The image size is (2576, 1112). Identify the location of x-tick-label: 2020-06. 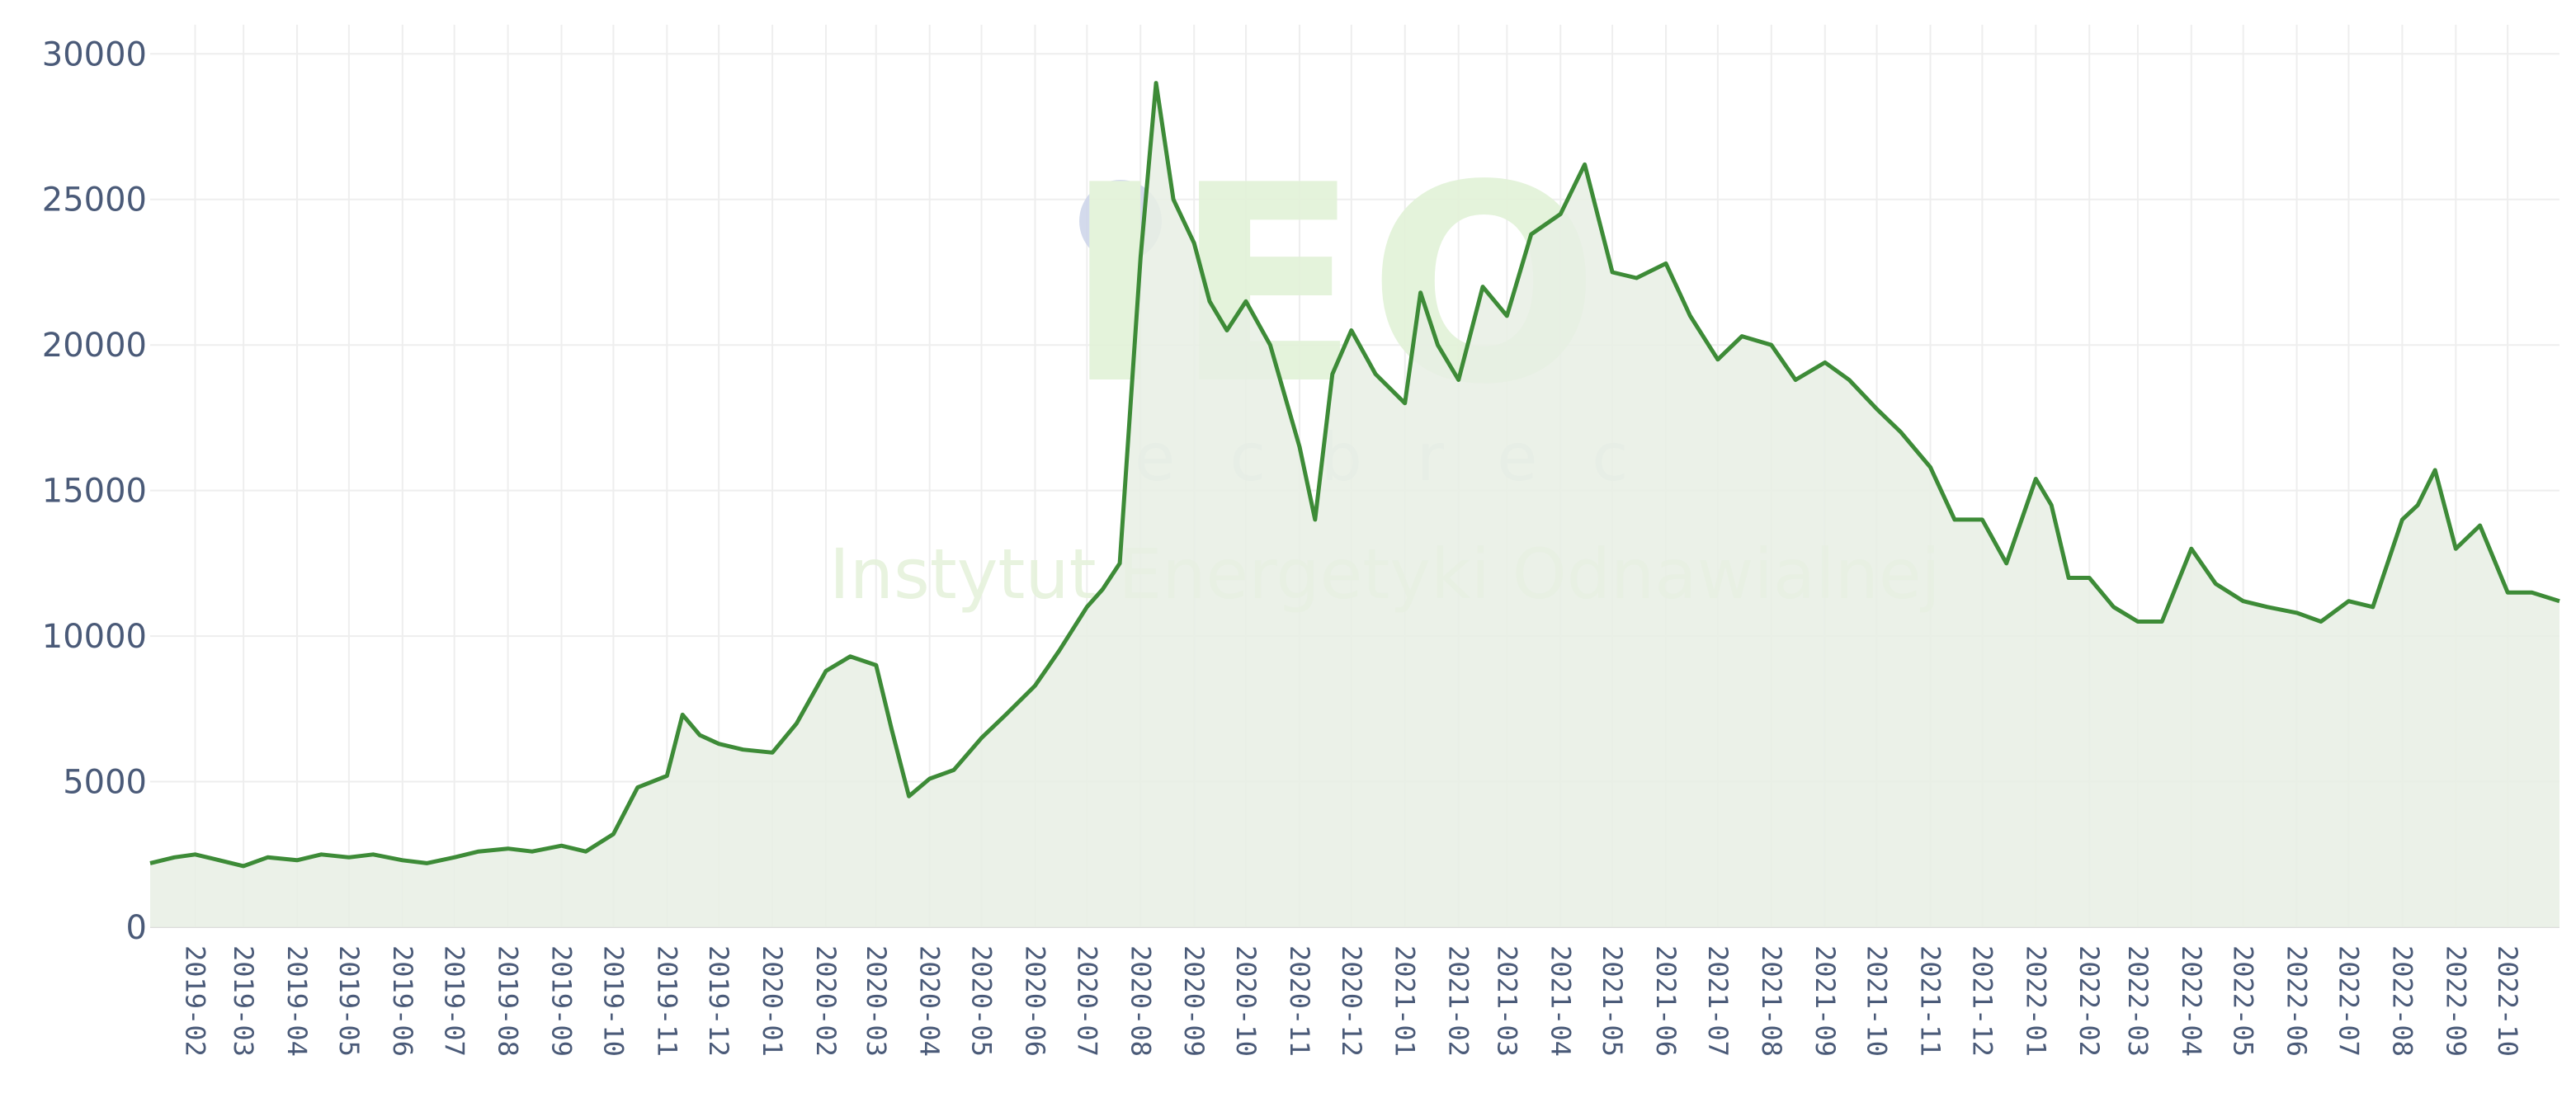
(1034, 1001).